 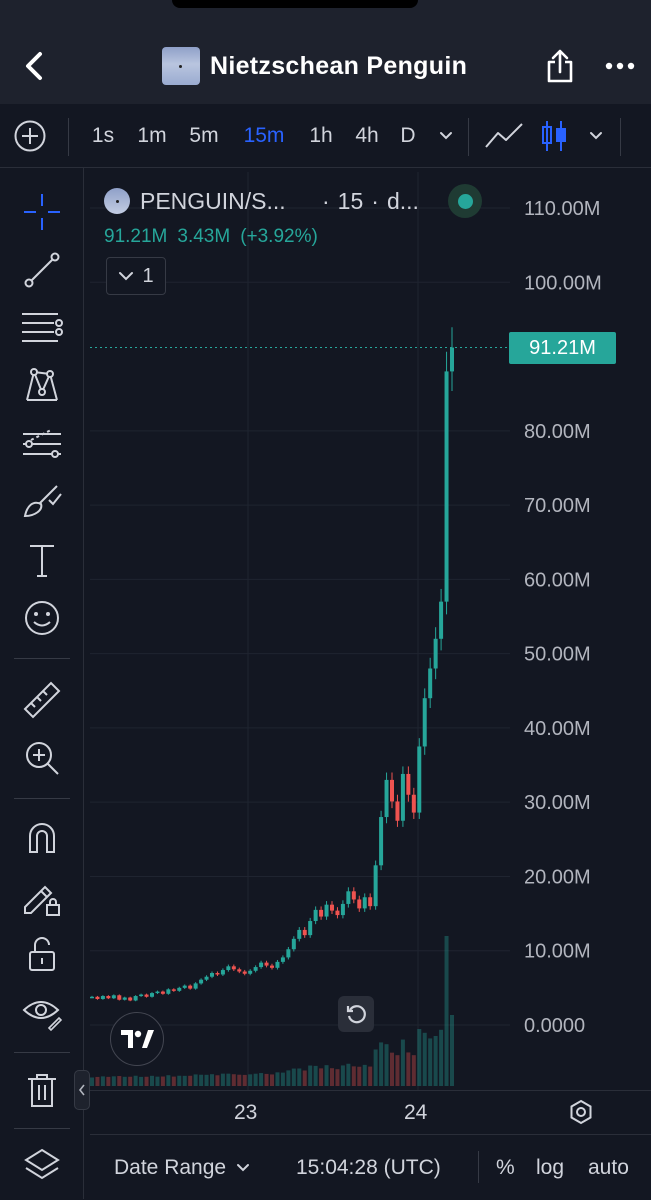 I want to click on chevron-left-icon, so click(x=81, y=1090).